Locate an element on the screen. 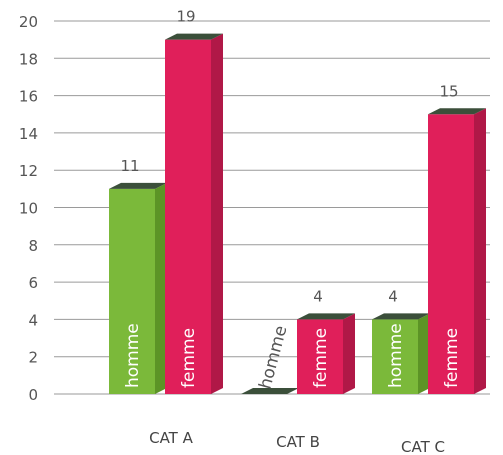  bar-homme-cat-a: homme is located at coordinates (138, 288).